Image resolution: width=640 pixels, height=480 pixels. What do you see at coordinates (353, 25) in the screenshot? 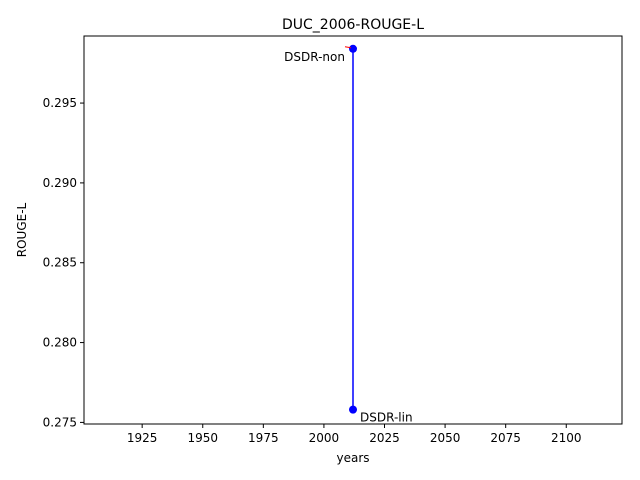
I see `chart-title: DUC_2006-ROUGE-L` at bounding box center [353, 25].